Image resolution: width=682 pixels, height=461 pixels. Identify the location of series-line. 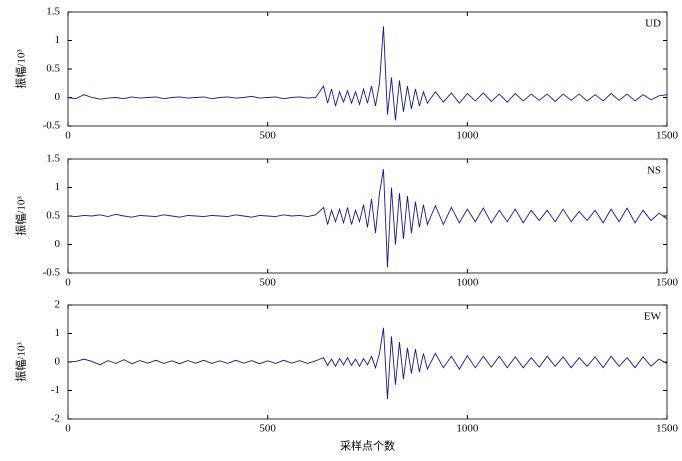
(367, 363).